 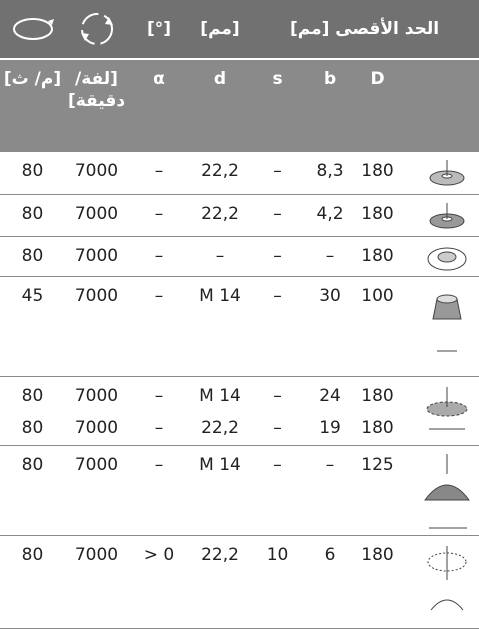 I want to click on column-header: b, so click(x=330, y=105).